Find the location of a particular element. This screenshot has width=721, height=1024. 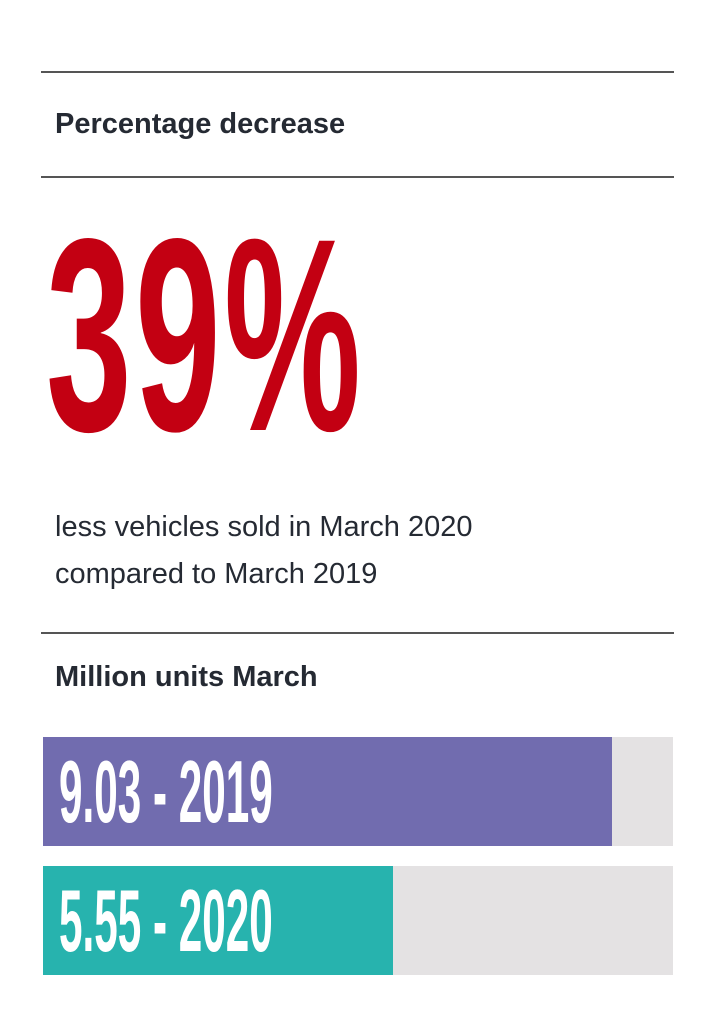

bar-2019 is located at coordinates (327, 791).